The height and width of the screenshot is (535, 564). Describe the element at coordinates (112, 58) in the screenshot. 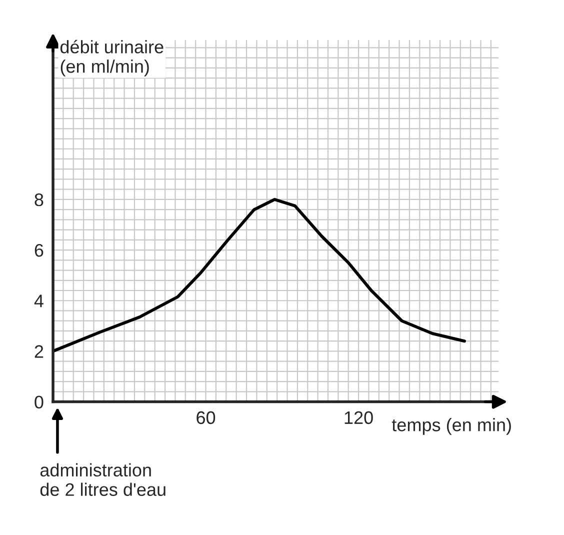

I see `y-axis-title: débit urinaire (en ml/min)` at that location.